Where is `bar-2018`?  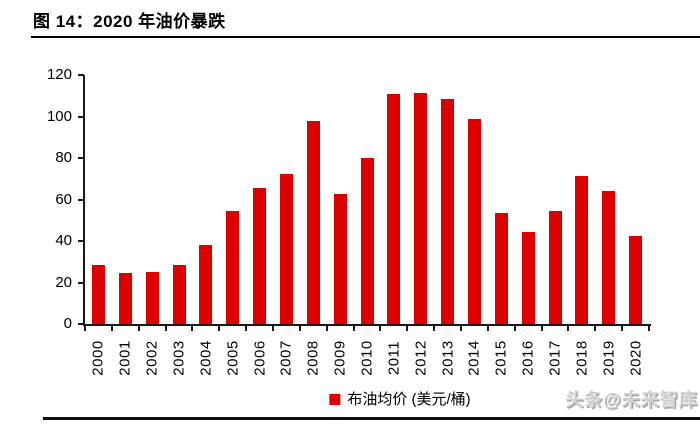
bar-2018 is located at coordinates (582, 249).